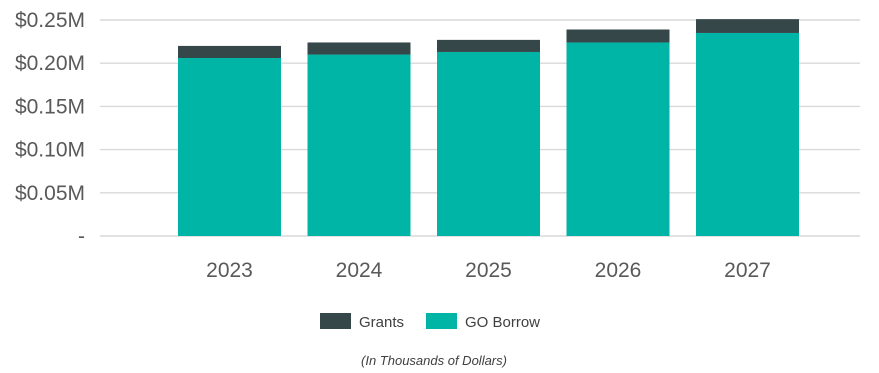  I want to click on y-tick-label: $0.25M, so click(50, 20).